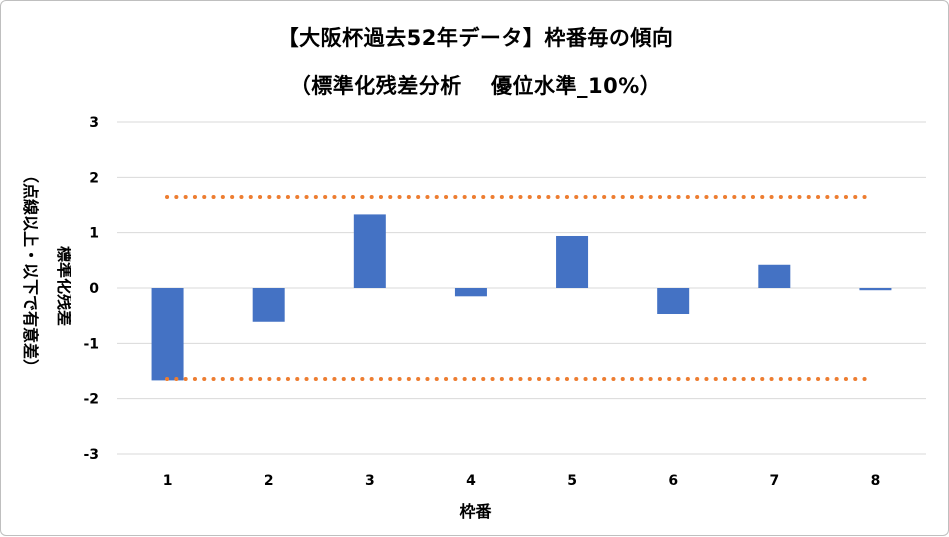 This screenshot has height=537, width=949. Describe the element at coordinates (774, 481) in the screenshot. I see `x-tick-label: 7` at that location.